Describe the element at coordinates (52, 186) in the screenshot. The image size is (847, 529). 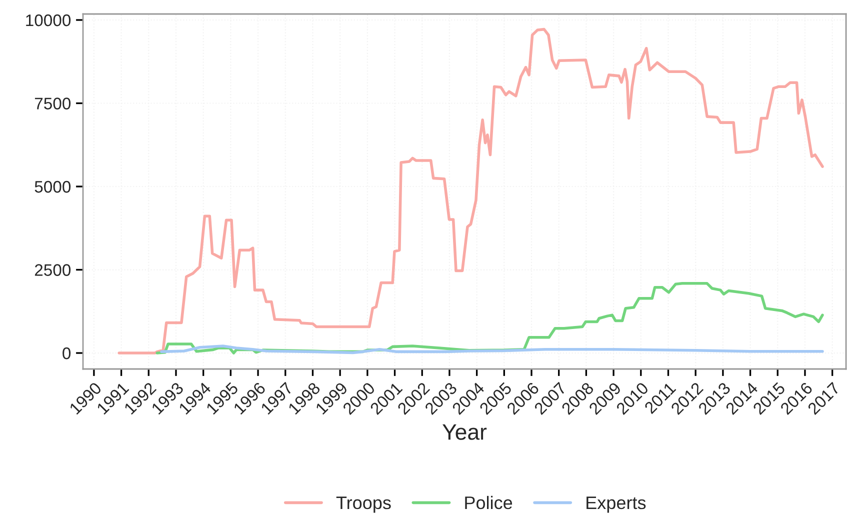
I see `y-tick-label: 5000` at that location.